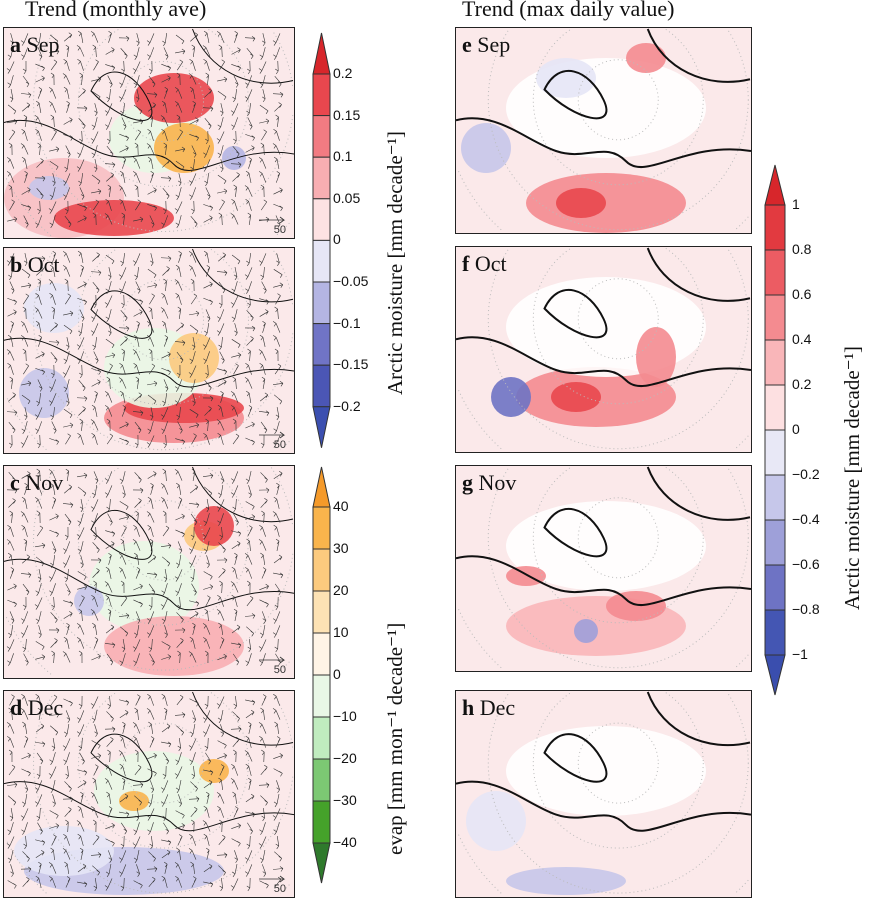 Image resolution: width=869 pixels, height=899 pixels. I want to click on panel-month: Dec, so click(45, 707).